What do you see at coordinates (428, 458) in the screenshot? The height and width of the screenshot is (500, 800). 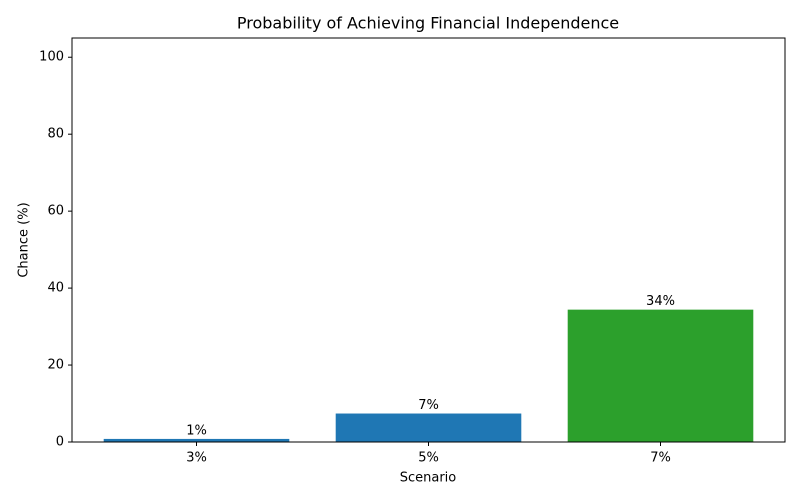 I see `x-tick-label: 5%` at bounding box center [428, 458].